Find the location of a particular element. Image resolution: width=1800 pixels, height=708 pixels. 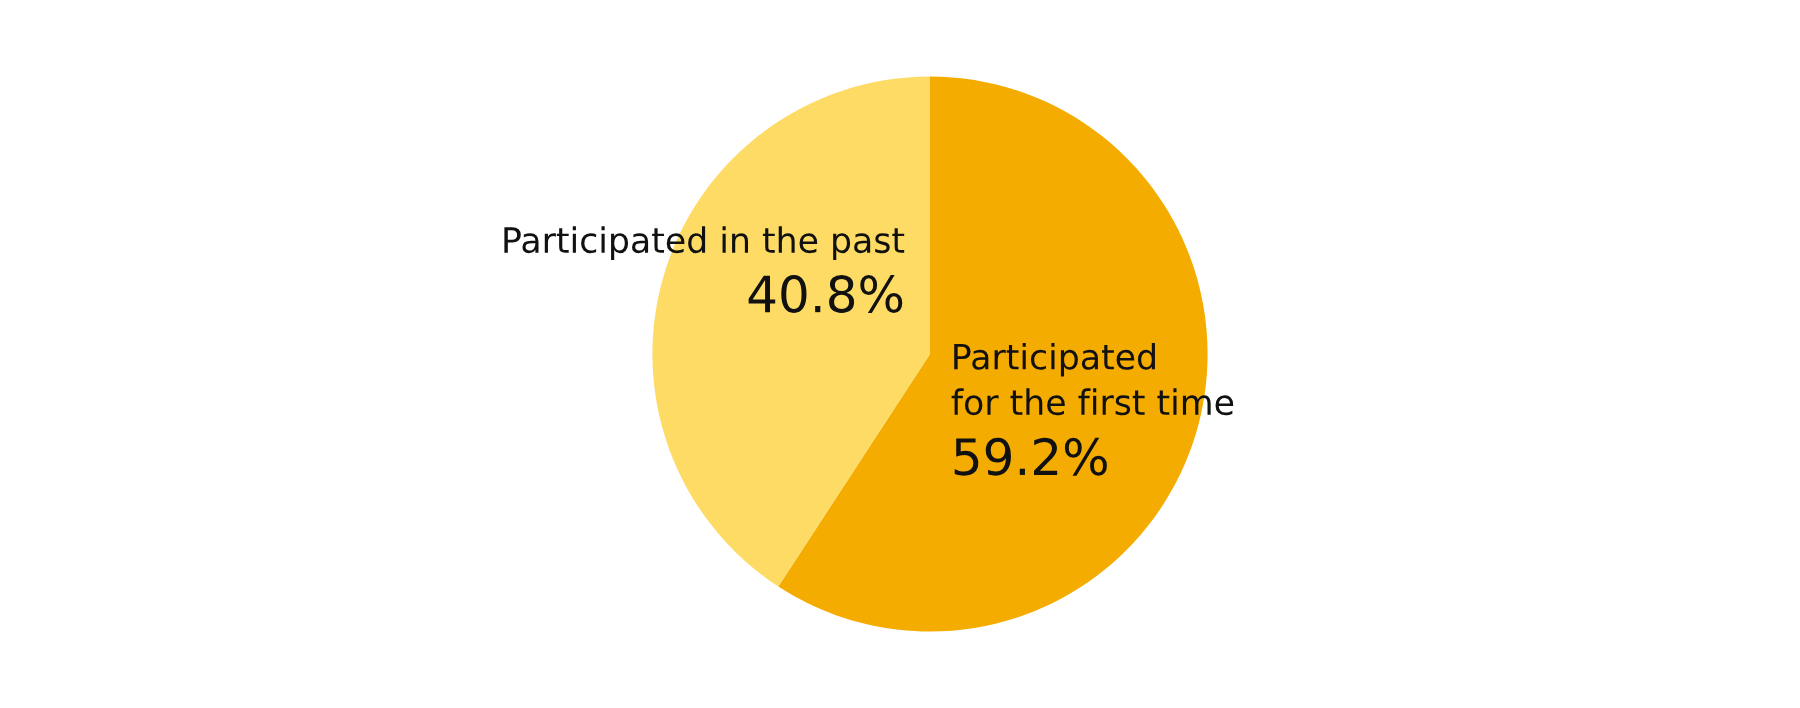

data-label: 40.8% is located at coordinates (825, 294).